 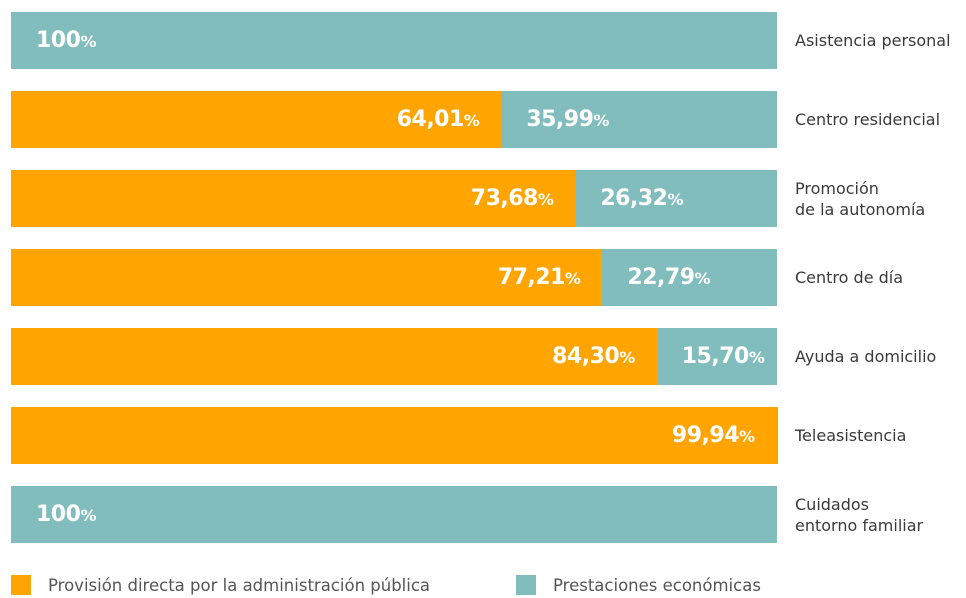 What do you see at coordinates (438, 119) in the screenshot?
I see `value-label: 64,01%` at bounding box center [438, 119].